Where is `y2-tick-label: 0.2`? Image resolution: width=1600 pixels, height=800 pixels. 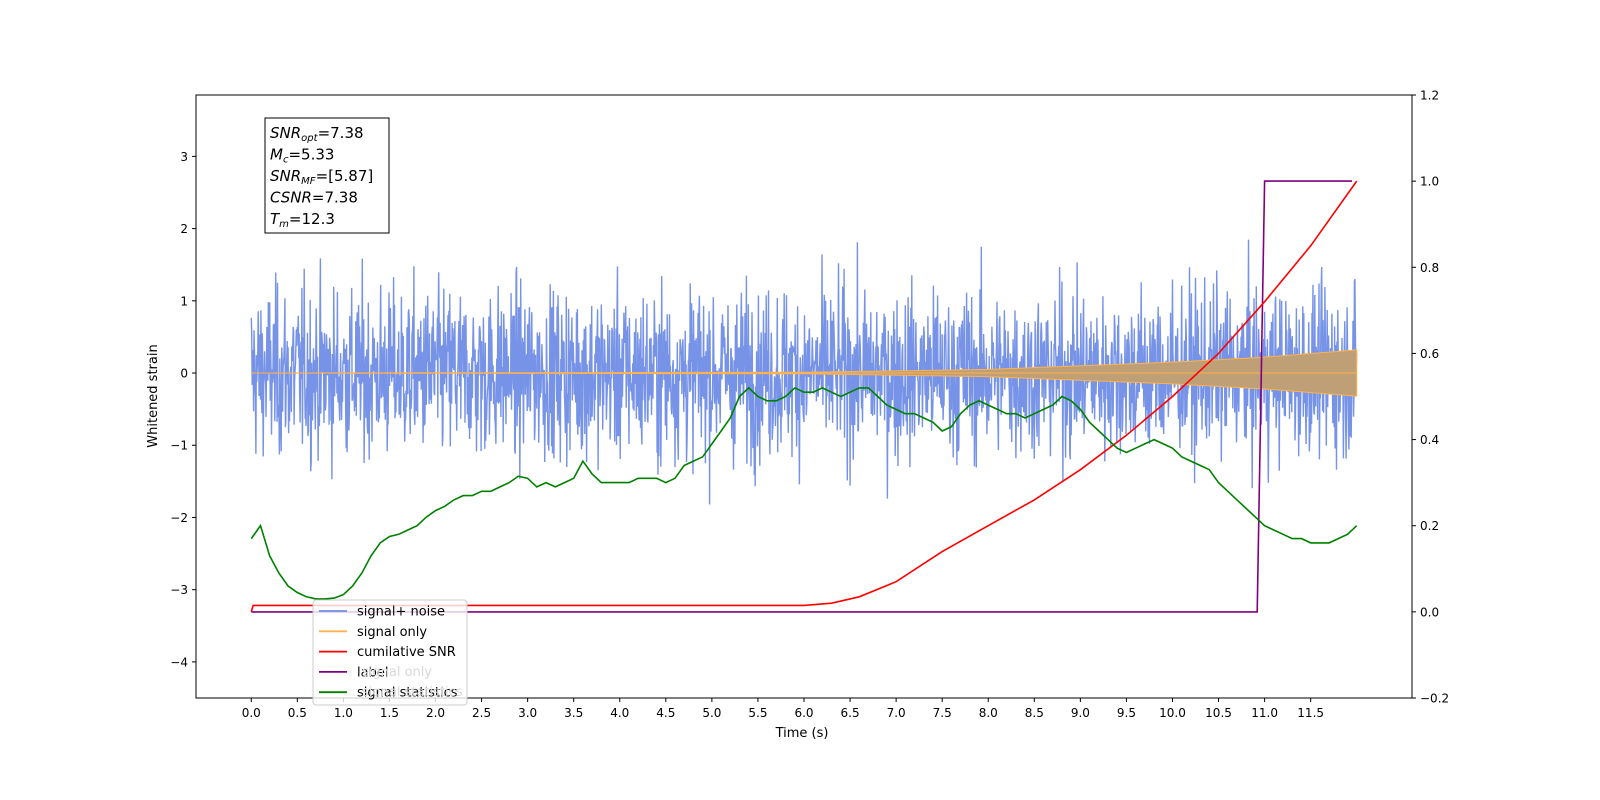
y2-tick-label: 0.2 is located at coordinates (1429, 526).